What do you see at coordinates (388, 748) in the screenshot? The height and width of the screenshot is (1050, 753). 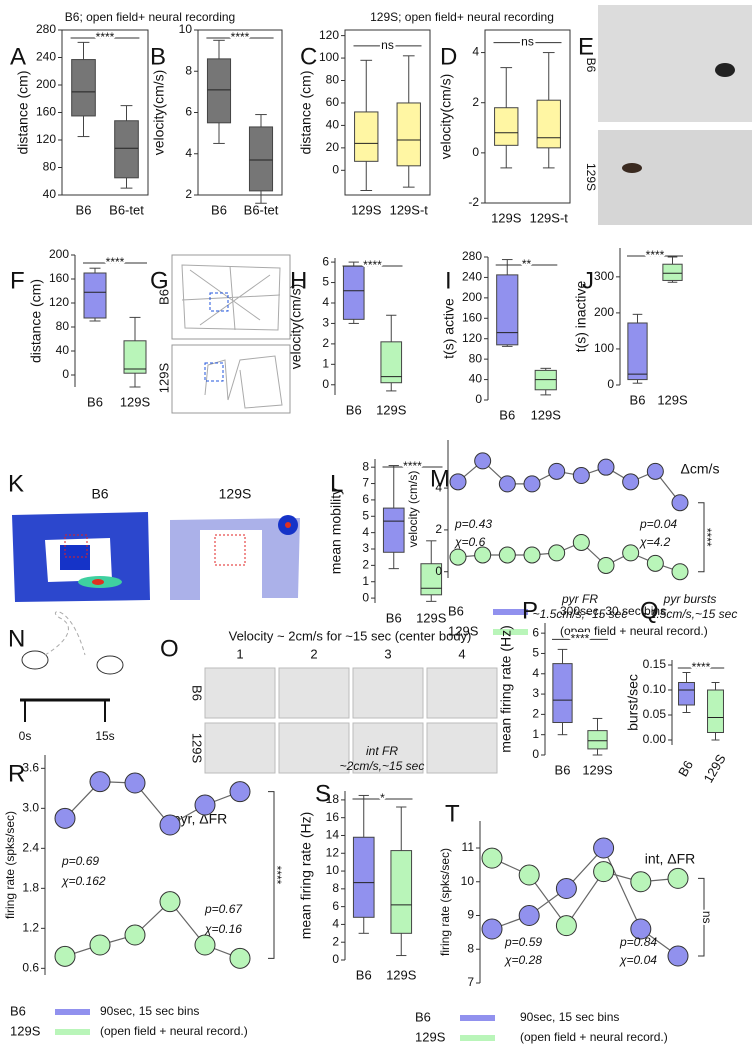 I see `trajectory-image` at bounding box center [388, 748].